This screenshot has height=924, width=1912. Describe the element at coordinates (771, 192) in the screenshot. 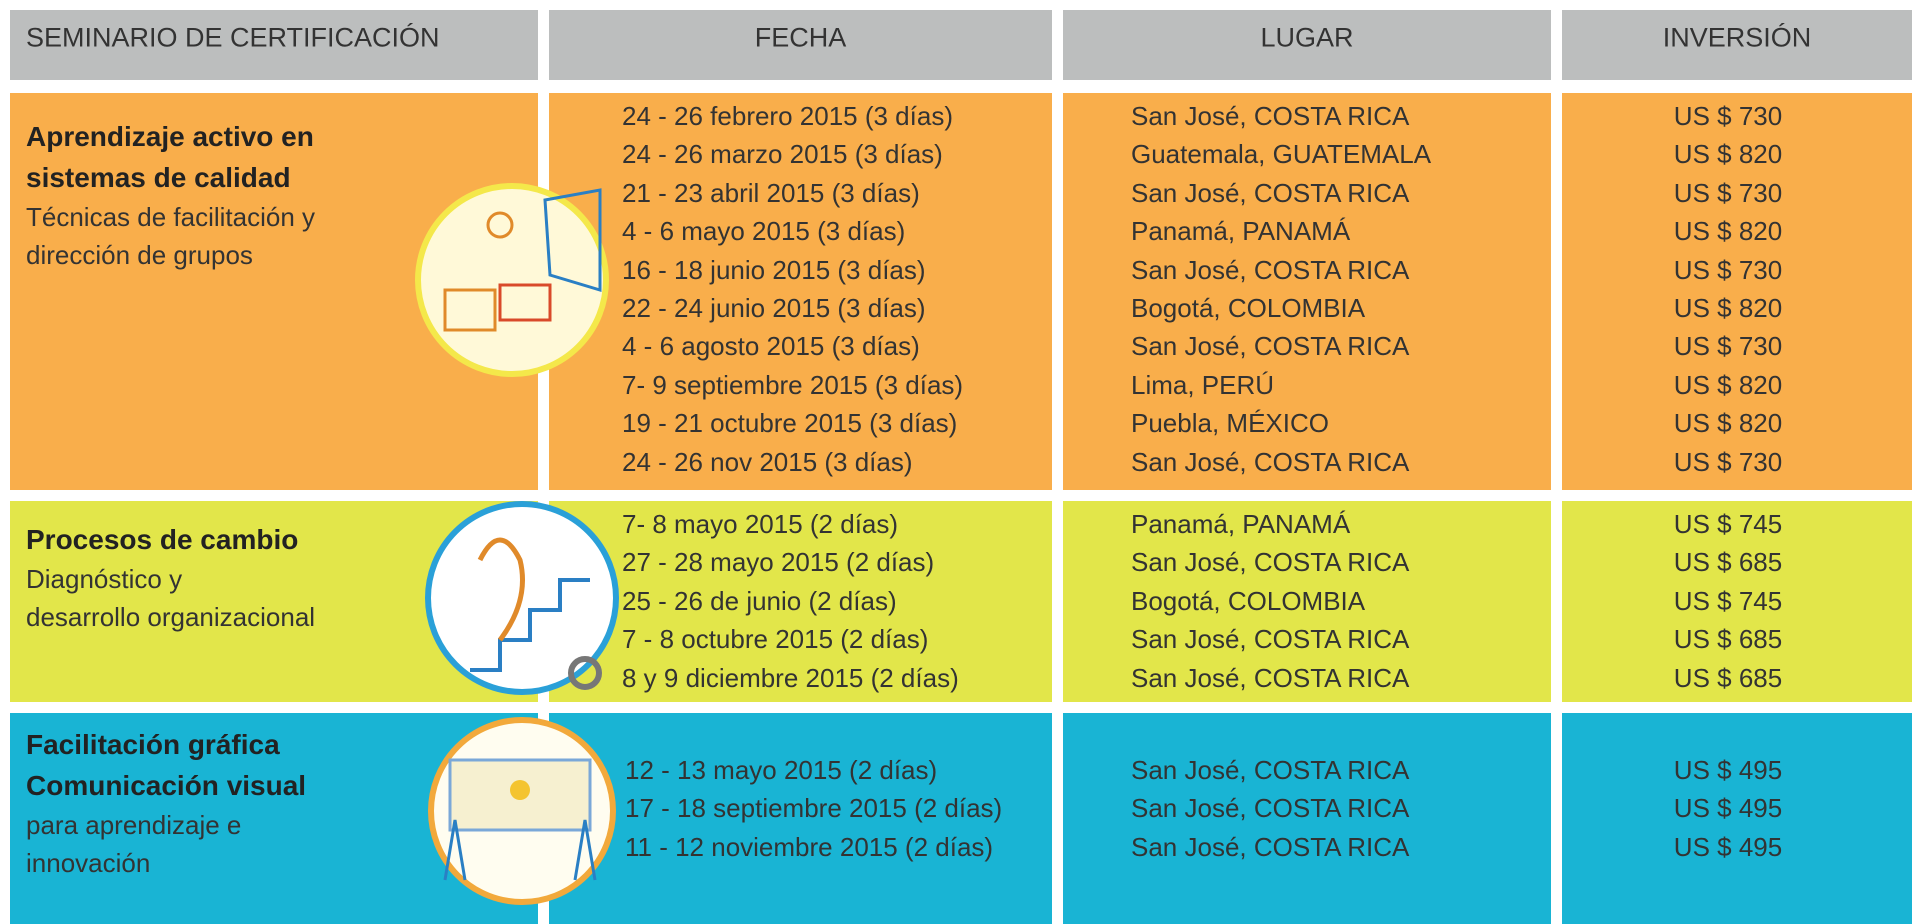

I see `date: 21 - 23 abril 2015 (3 días)` at that location.